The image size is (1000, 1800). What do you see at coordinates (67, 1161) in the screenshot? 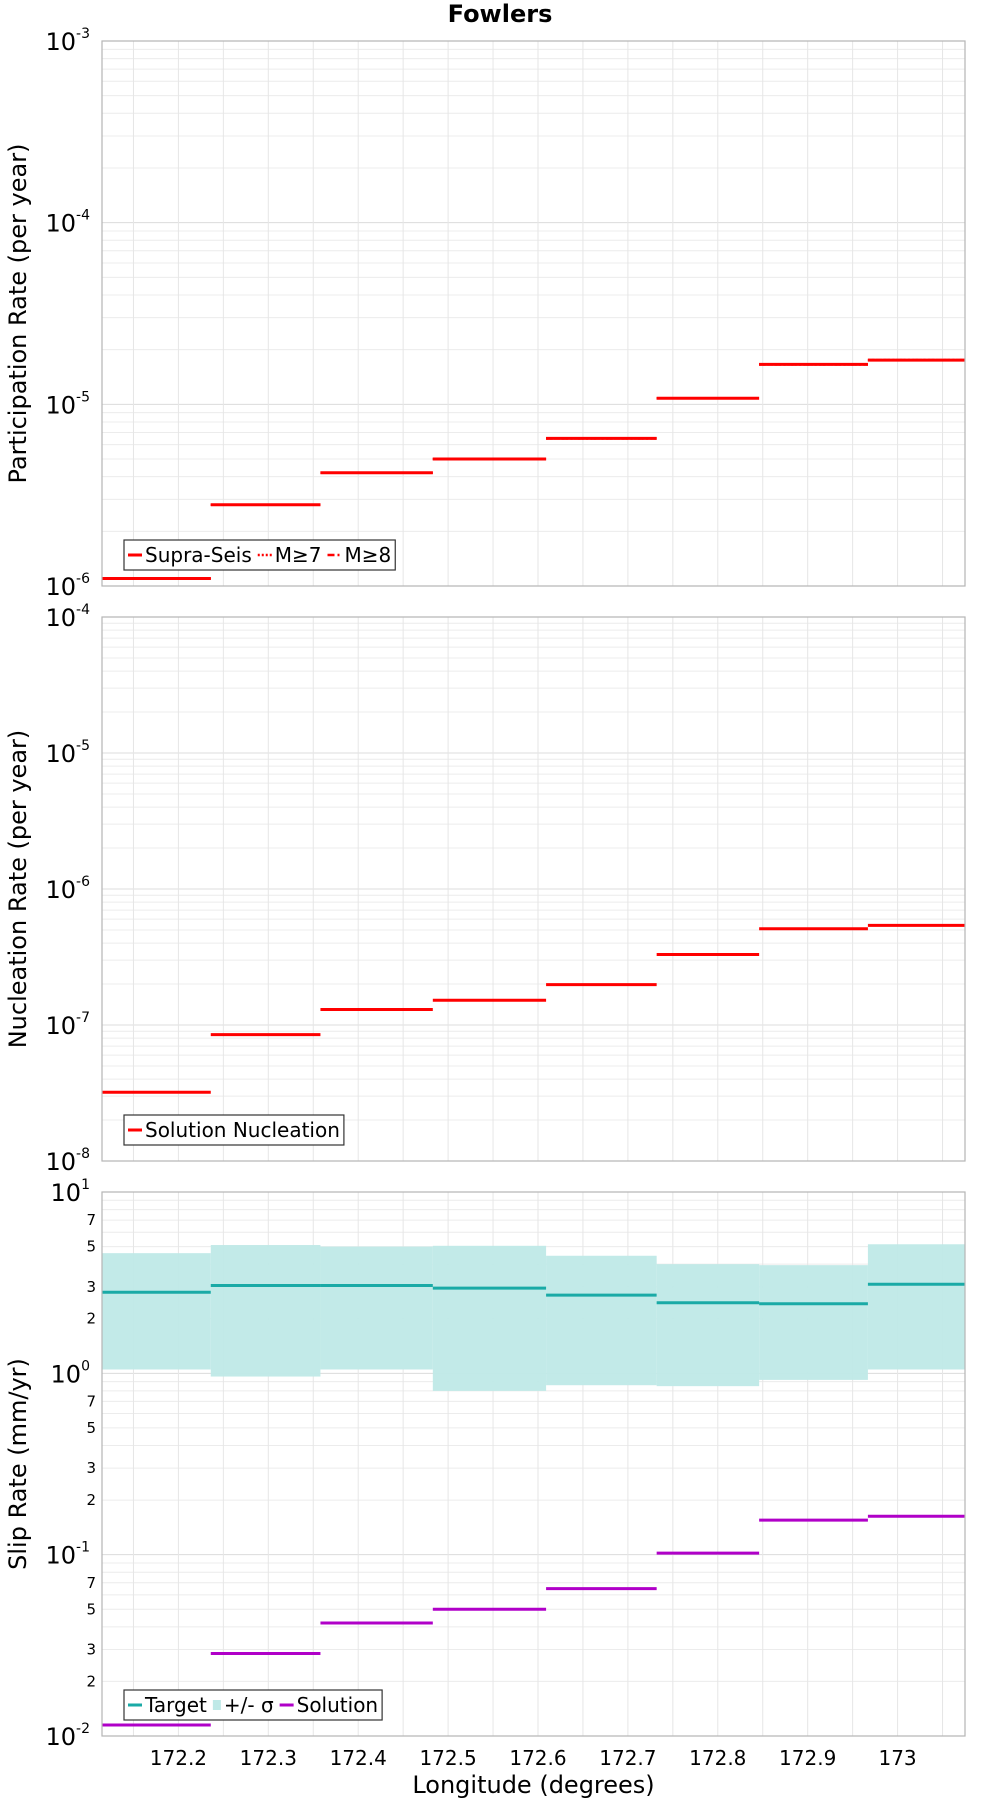
I see `y-tick-label: 10⁻⁸` at bounding box center [67, 1161].